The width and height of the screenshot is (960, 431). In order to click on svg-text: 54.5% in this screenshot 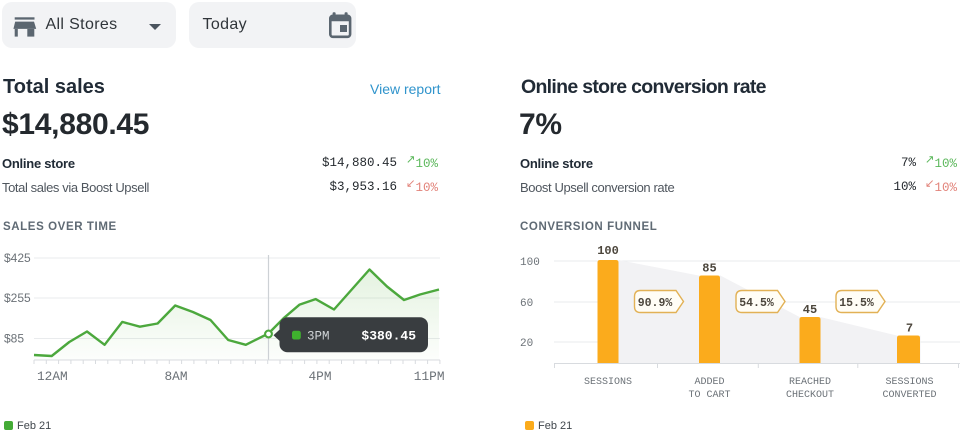, I will do `click(756, 303)`.